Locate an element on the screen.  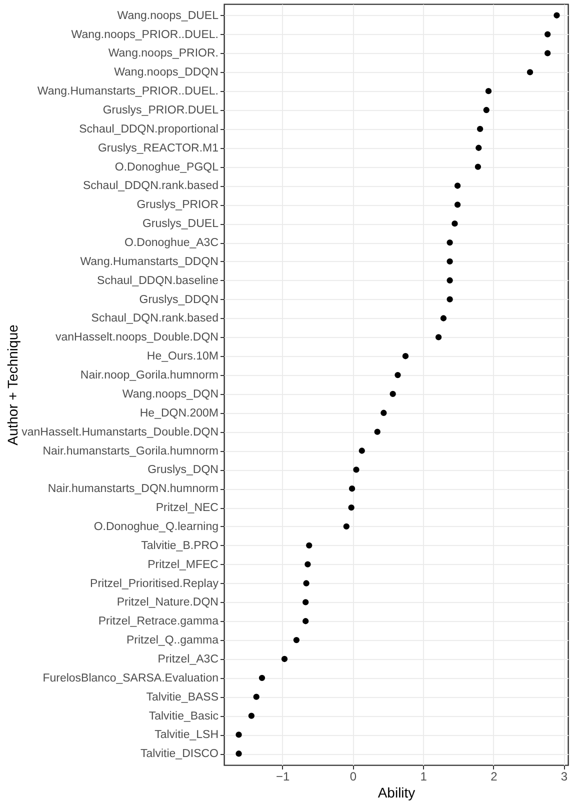
y-tick-label: Talvitie_DISCO is located at coordinates (179, 754).